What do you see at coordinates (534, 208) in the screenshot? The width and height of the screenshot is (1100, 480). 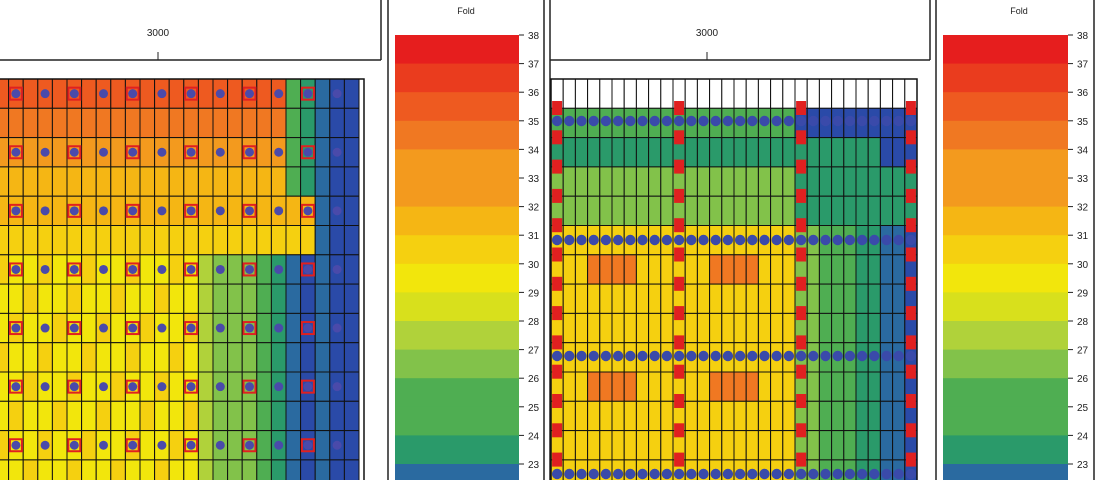 I see `left-colorbar-tick-label: 32` at bounding box center [534, 208].